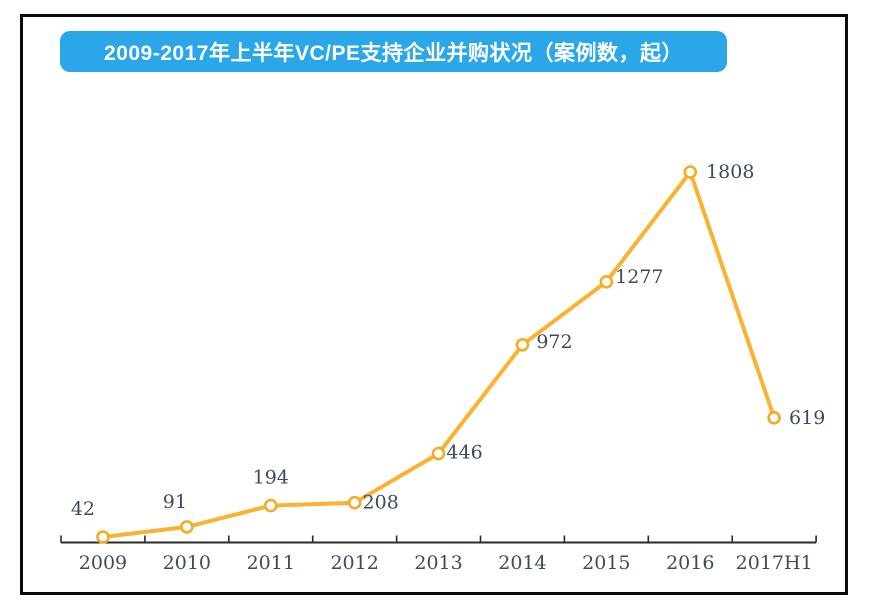 The image size is (870, 615). Describe the element at coordinates (807, 418) in the screenshot. I see `data-point-label-2017H1: 619` at that location.